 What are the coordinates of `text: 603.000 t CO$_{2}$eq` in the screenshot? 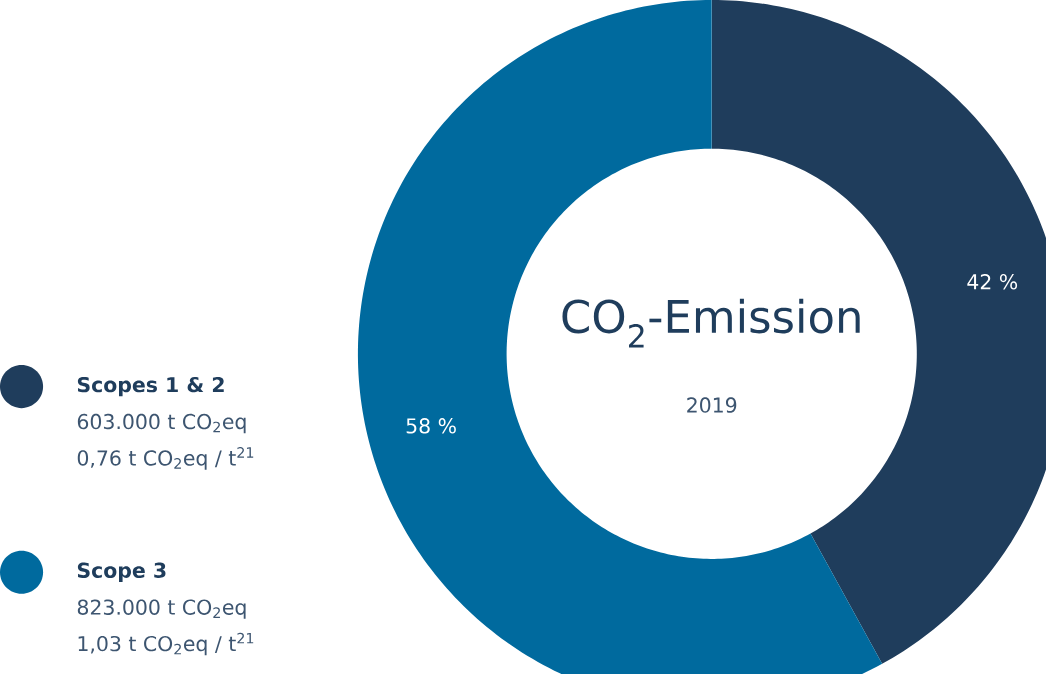 It's located at (161, 423).